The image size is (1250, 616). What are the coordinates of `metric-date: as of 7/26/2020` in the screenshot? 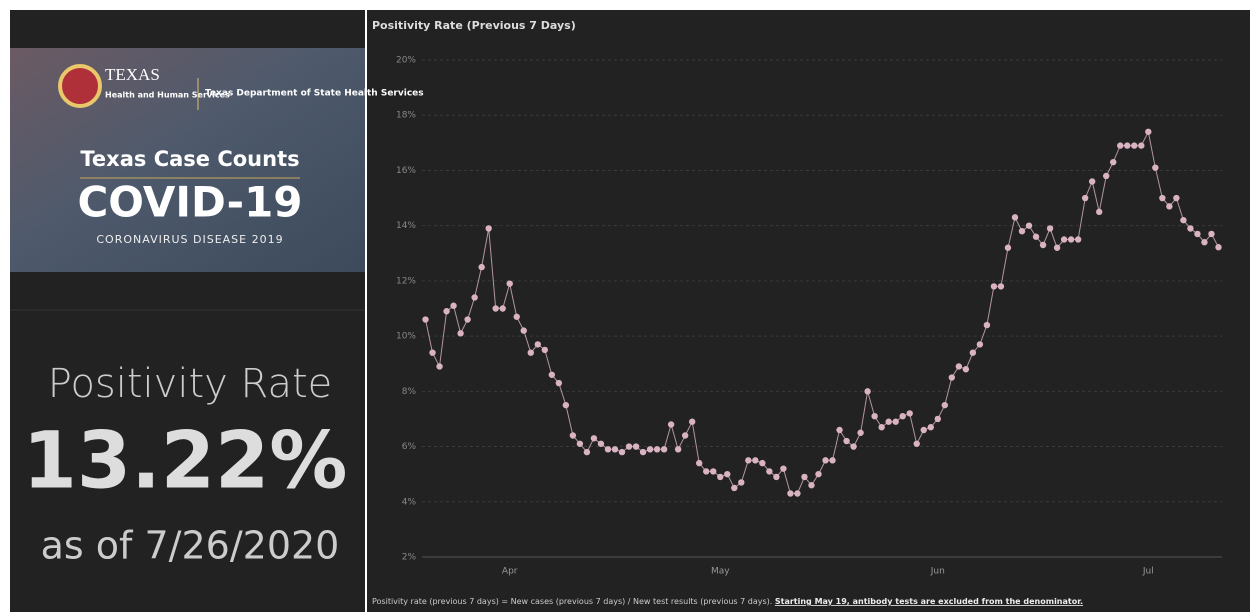 It's located at (190, 546).